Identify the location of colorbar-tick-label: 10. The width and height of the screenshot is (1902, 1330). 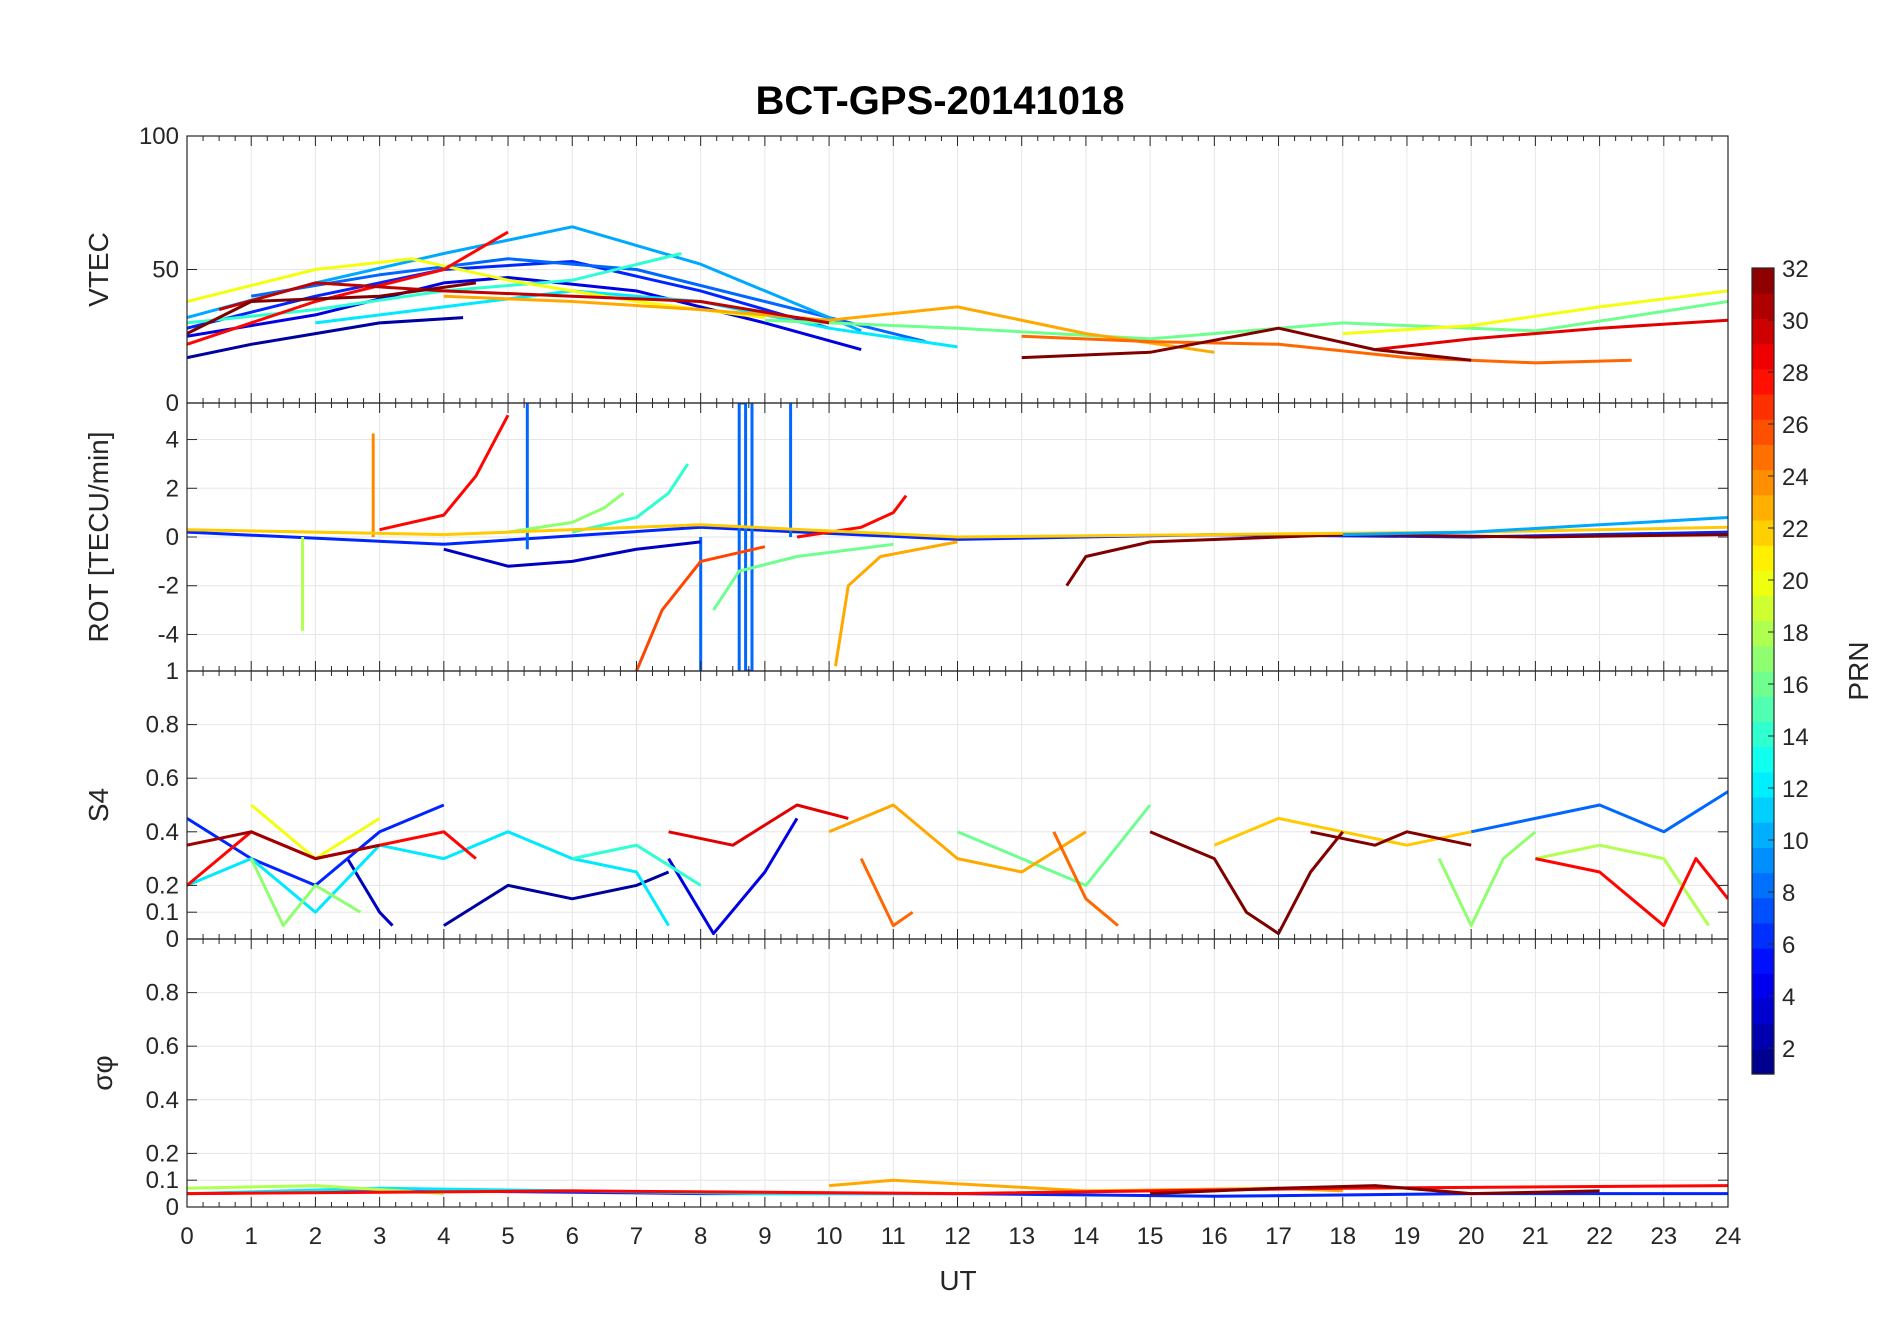
(1795, 841).